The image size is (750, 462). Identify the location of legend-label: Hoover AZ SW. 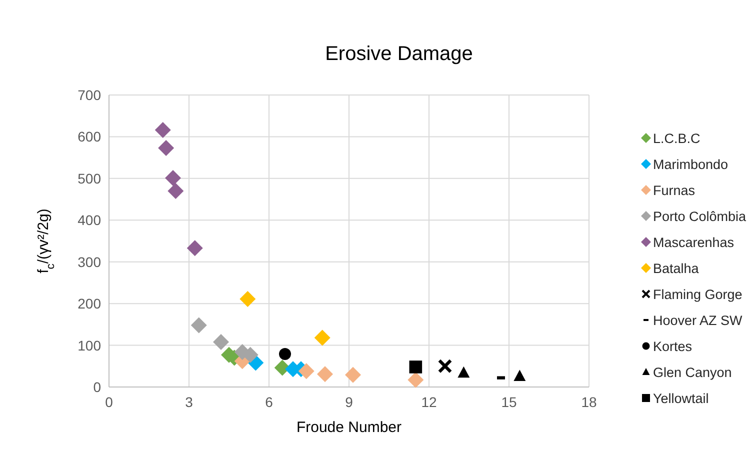
(698, 320).